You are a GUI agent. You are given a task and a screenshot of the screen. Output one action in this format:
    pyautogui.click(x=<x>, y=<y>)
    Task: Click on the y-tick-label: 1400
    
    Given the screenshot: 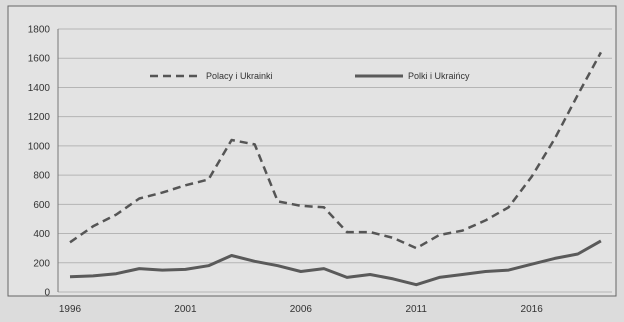 What is the action you would take?
    pyautogui.click(x=39, y=88)
    